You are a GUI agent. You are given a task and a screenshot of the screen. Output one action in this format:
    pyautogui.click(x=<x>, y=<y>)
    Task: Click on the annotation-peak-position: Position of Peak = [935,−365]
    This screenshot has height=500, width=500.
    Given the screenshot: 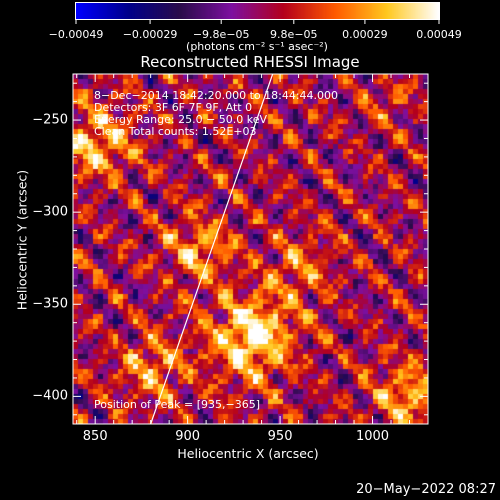 What is the action you would take?
    pyautogui.click(x=177, y=404)
    